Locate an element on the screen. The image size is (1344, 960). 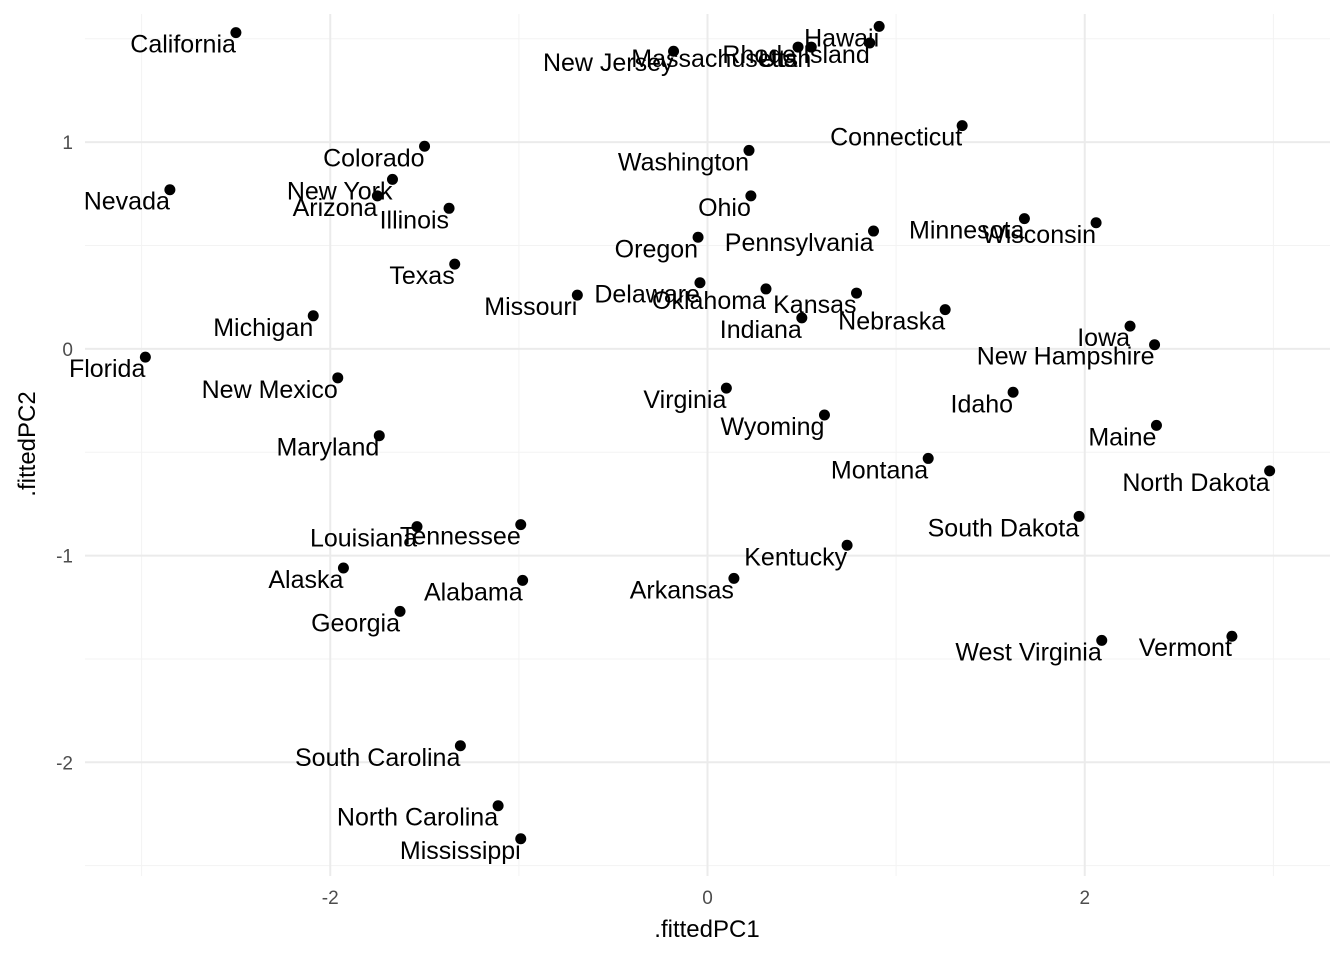
y-tick-label: -2 is located at coordinates (64, 763).